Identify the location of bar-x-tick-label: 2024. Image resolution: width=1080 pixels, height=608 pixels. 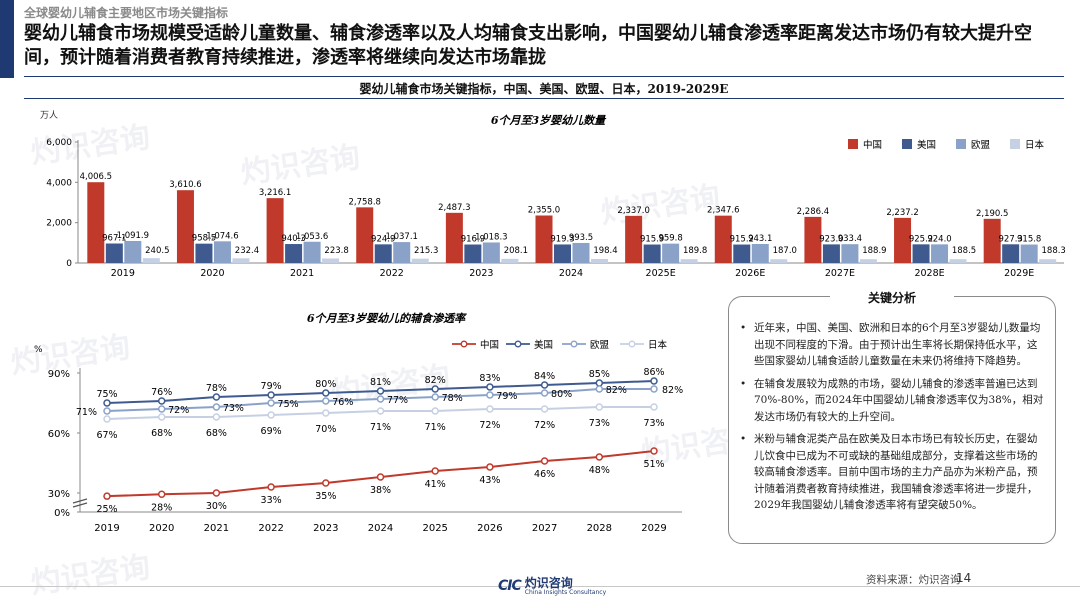
(571, 273).